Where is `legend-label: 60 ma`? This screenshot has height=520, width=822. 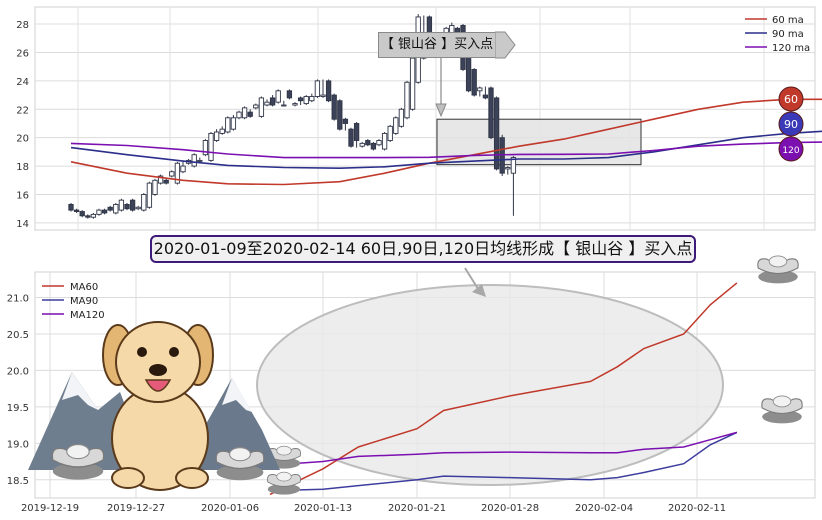 legend-label: 60 ma is located at coordinates (788, 20).